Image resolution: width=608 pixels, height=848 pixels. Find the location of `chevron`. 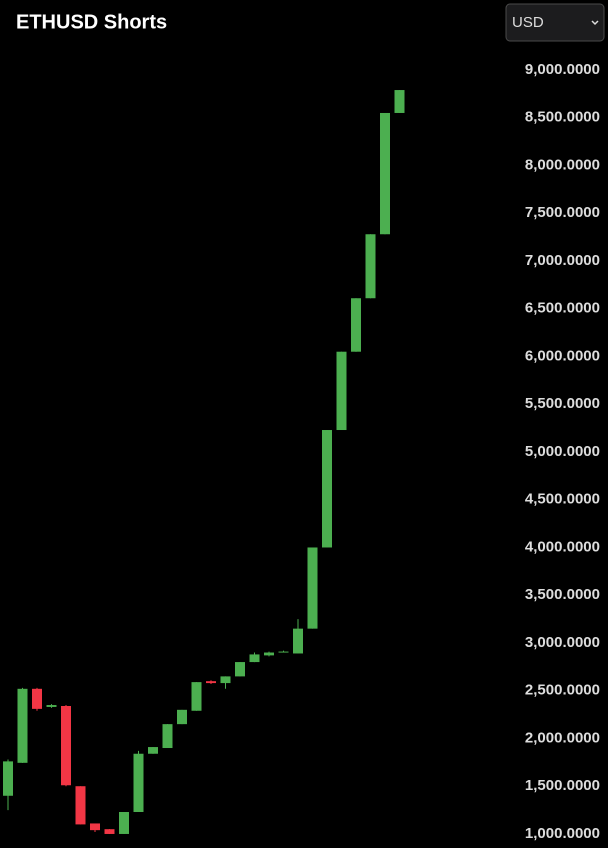

chevron is located at coordinates (595, 23).